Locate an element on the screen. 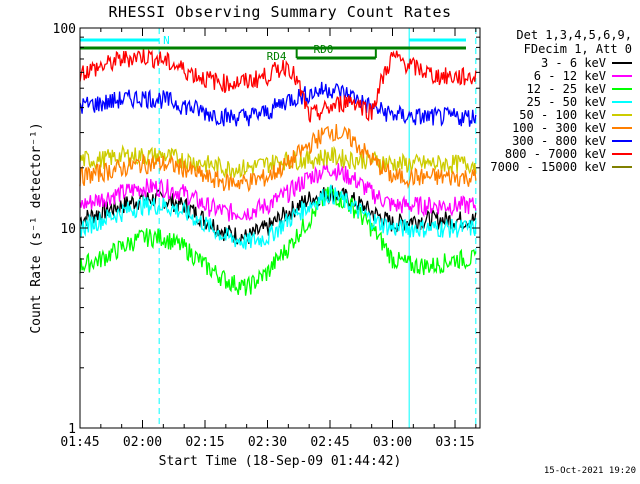  y-tick-label: 1 is located at coordinates (72, 429).